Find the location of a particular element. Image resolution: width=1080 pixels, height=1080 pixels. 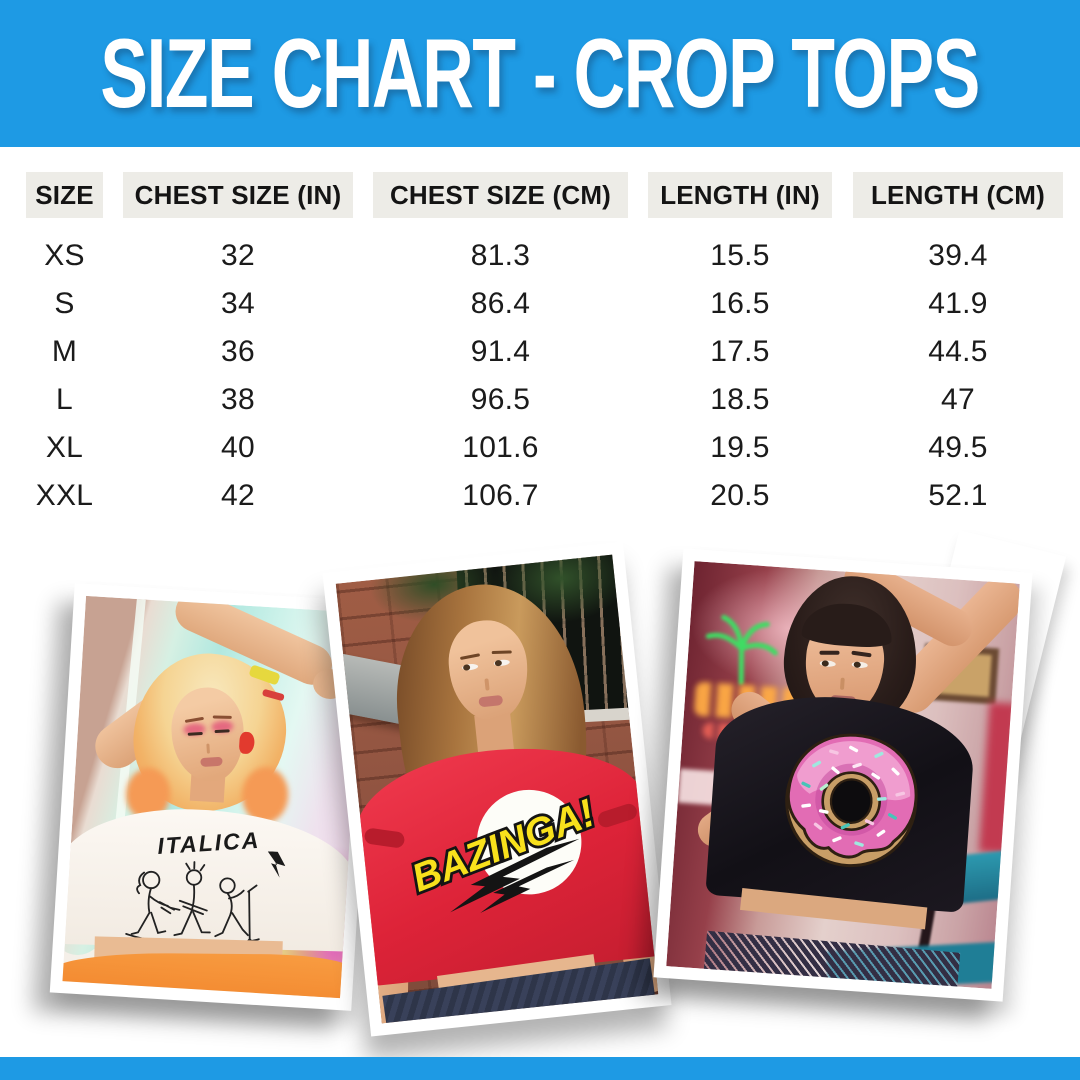

table-row: XS 32 81.3 15.5 39.4 is located at coordinates (540, 256).